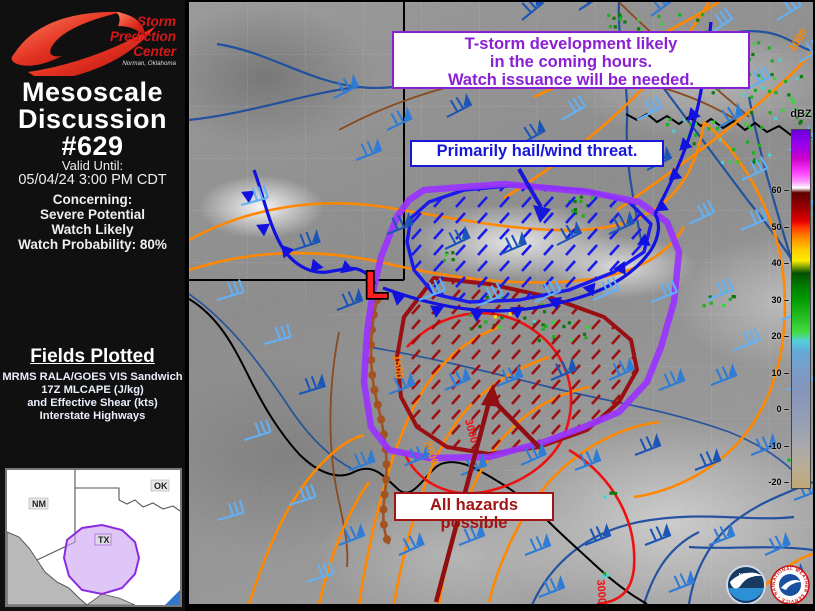 Image resolution: width=815 pixels, height=611 pixels. What do you see at coordinates (601, 591) in the screenshot?
I see `contour-label: 3000` at bounding box center [601, 591].